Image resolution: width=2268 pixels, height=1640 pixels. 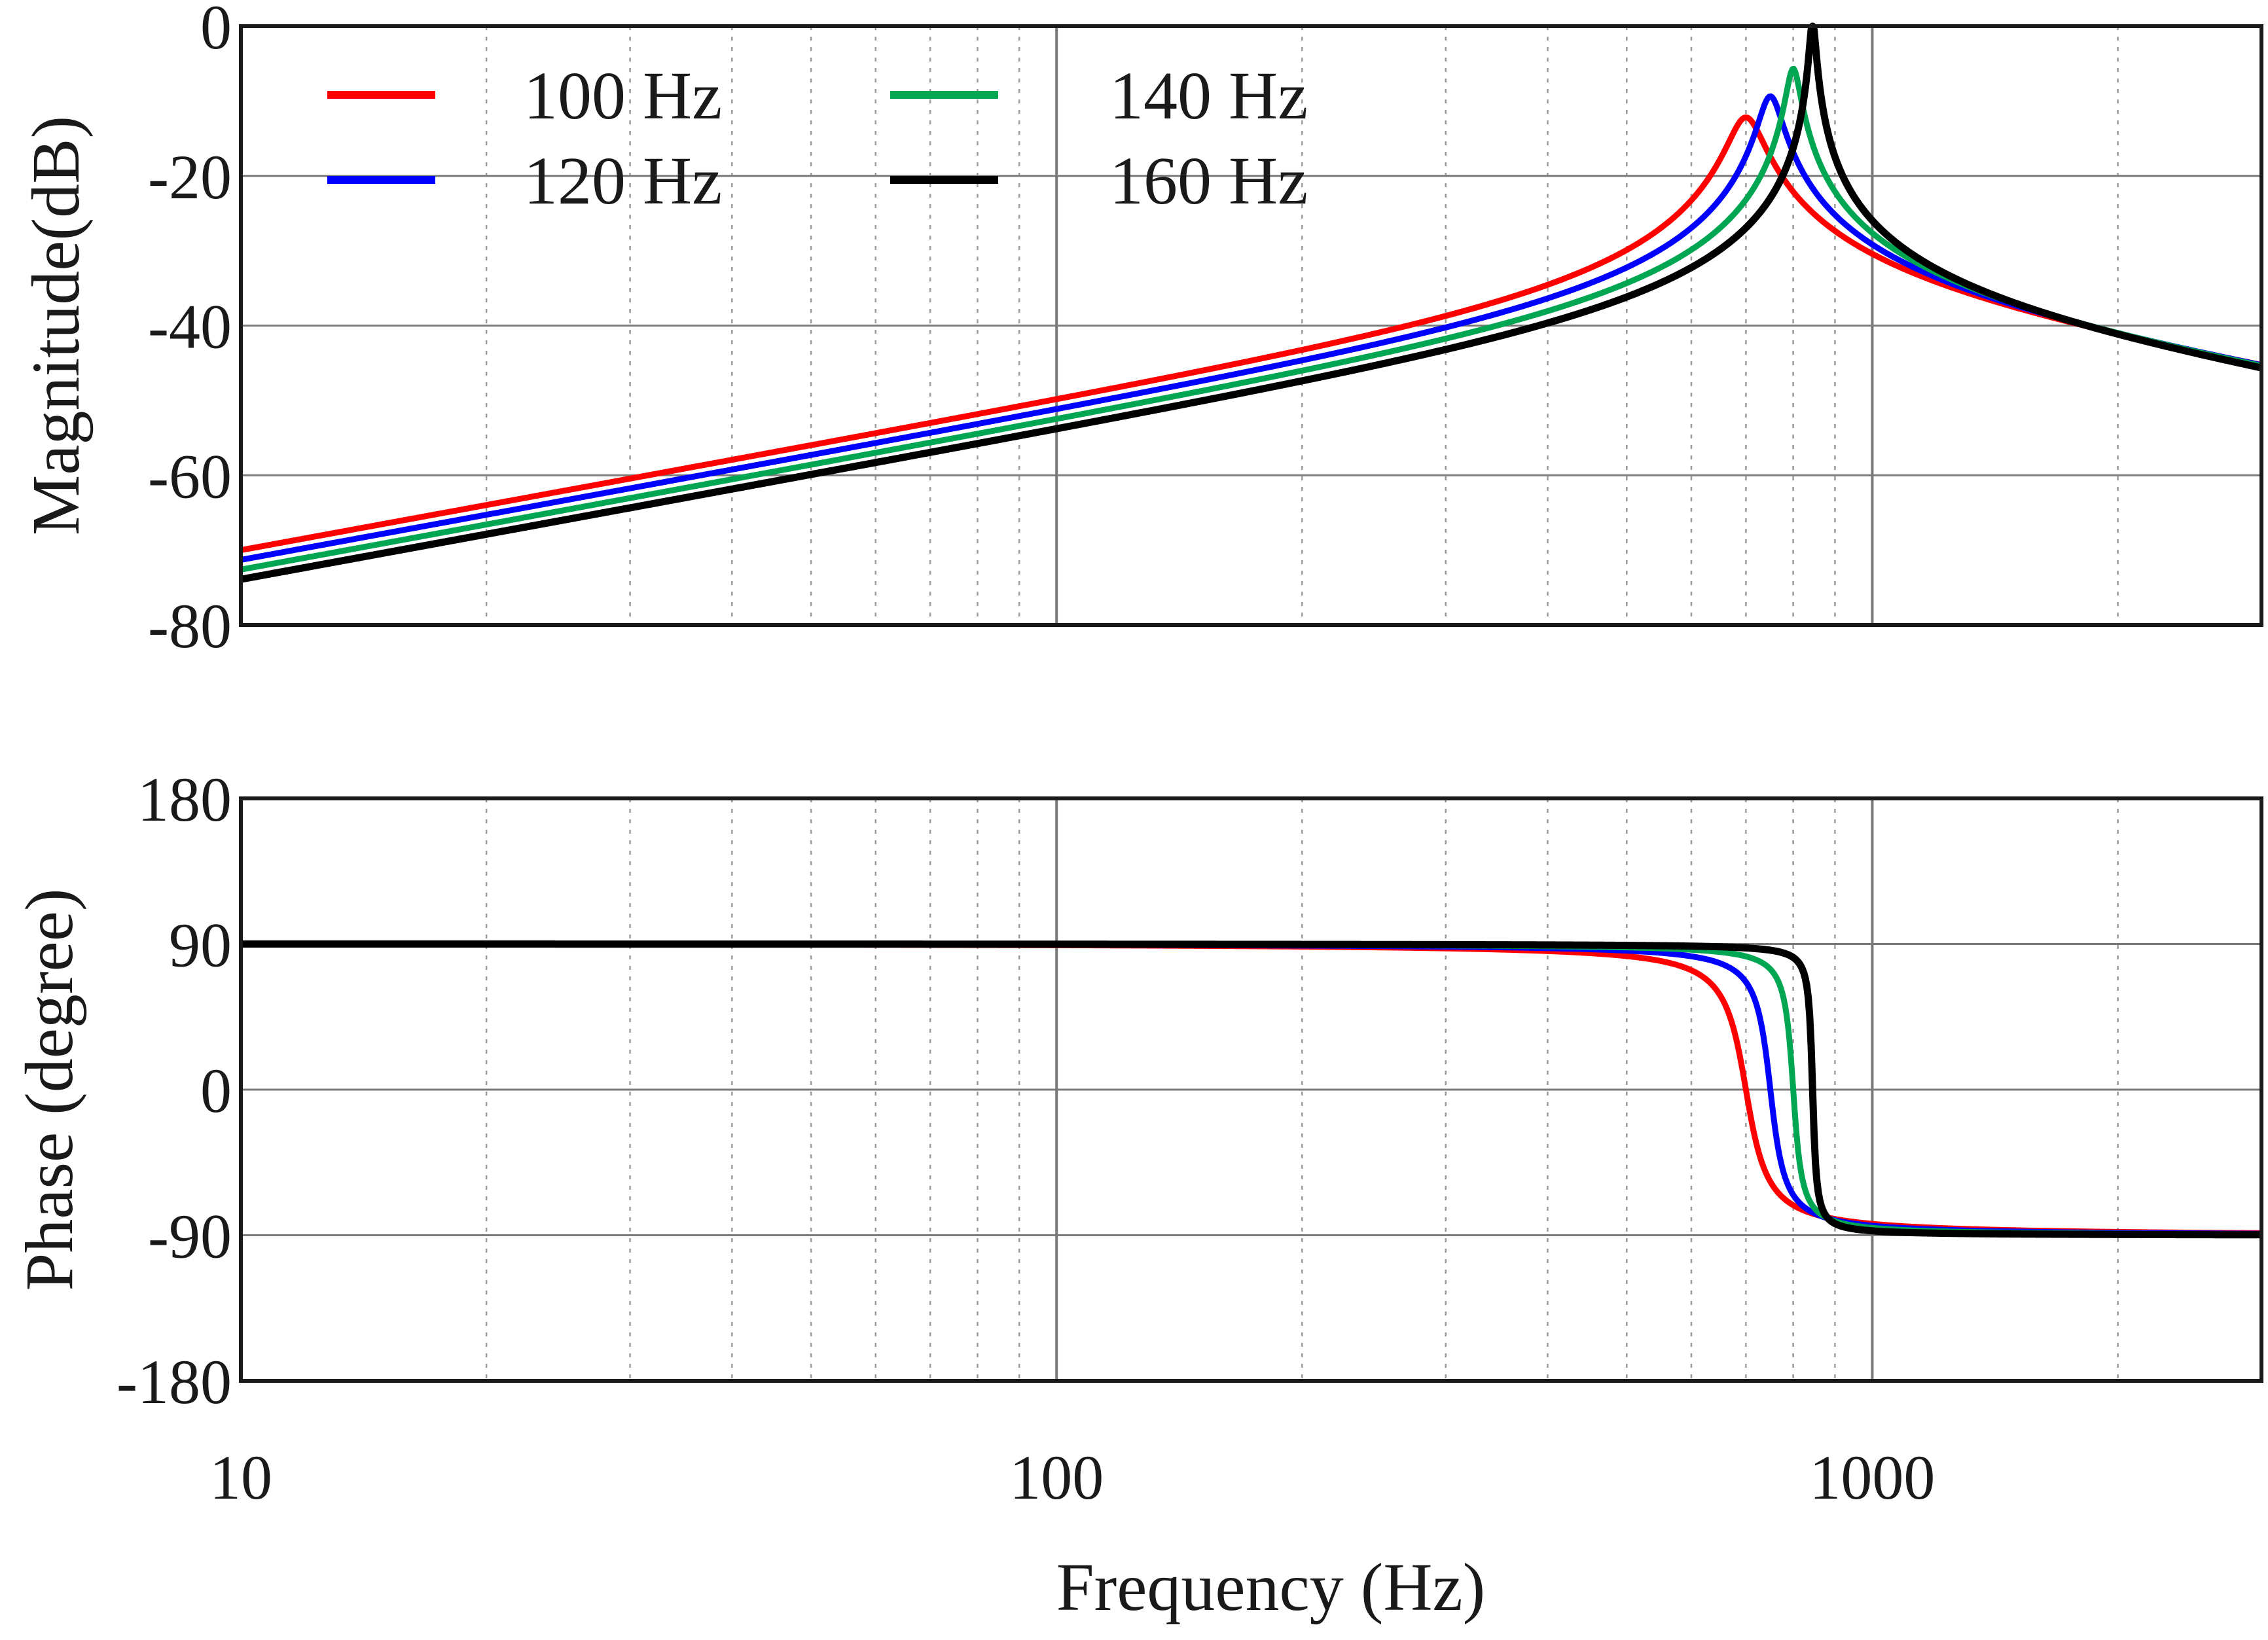 What do you see at coordinates (49, 1089) in the screenshot?
I see `phase-y-axis-title: Phase (degree)` at bounding box center [49, 1089].